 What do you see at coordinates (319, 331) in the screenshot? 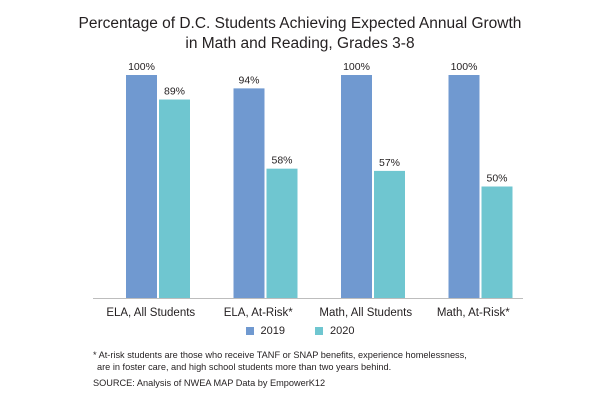
I see `legend-swatch-2020` at bounding box center [319, 331].